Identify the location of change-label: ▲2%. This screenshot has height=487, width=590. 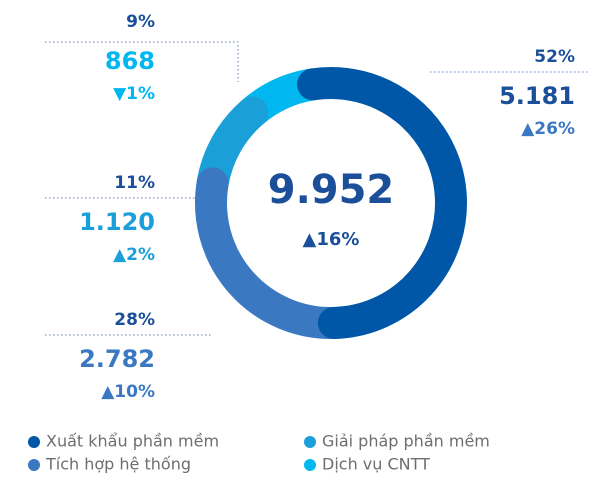
(134, 255).